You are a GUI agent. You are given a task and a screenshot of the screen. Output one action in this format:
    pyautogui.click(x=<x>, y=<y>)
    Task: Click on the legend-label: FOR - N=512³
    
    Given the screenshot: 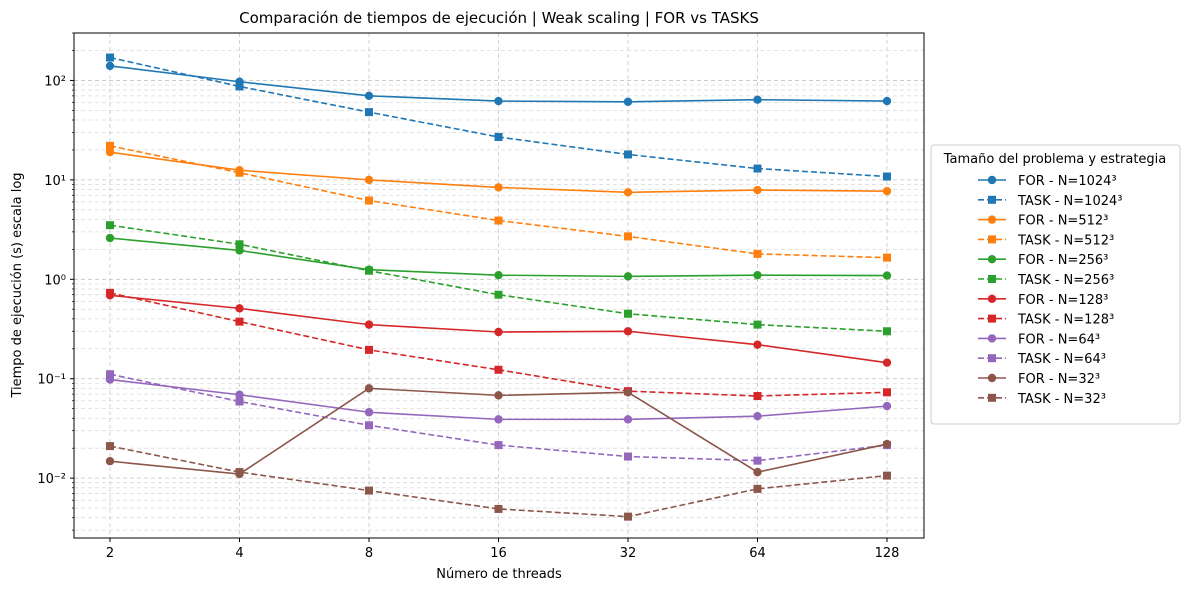 What is the action you would take?
    pyautogui.click(x=1063, y=221)
    